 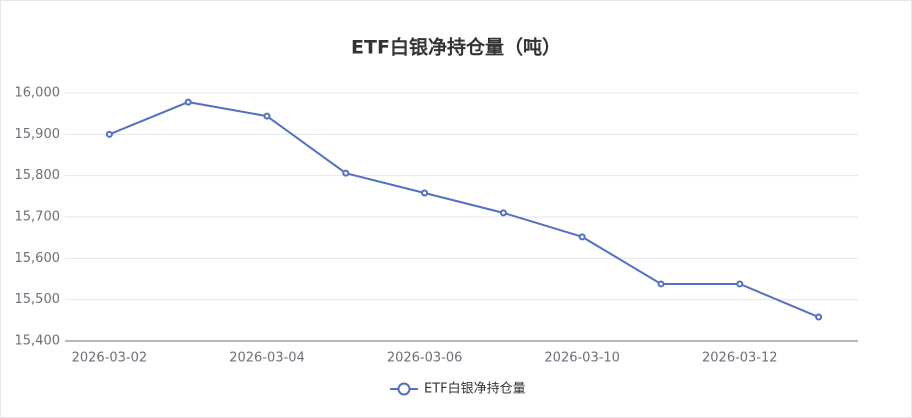 What do you see at coordinates (267, 358) in the screenshot?
I see `x-tick-label: 2026-03-04` at bounding box center [267, 358].